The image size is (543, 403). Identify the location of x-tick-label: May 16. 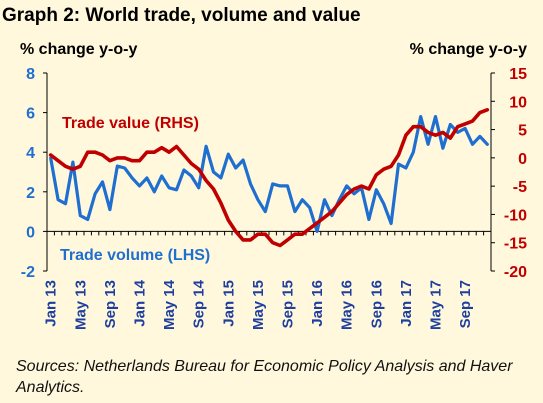
(347, 305).